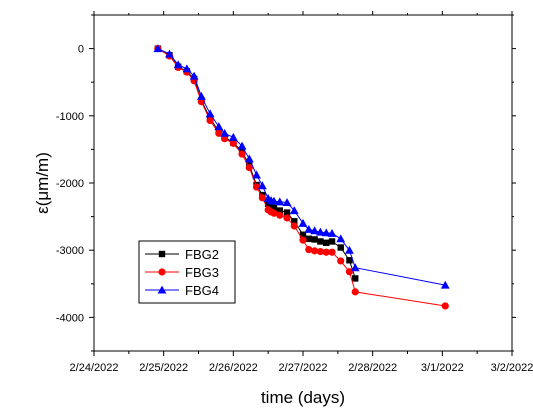 This screenshot has width=533, height=409. I want to click on x-tick-label: 3/1/2022, so click(442, 368).